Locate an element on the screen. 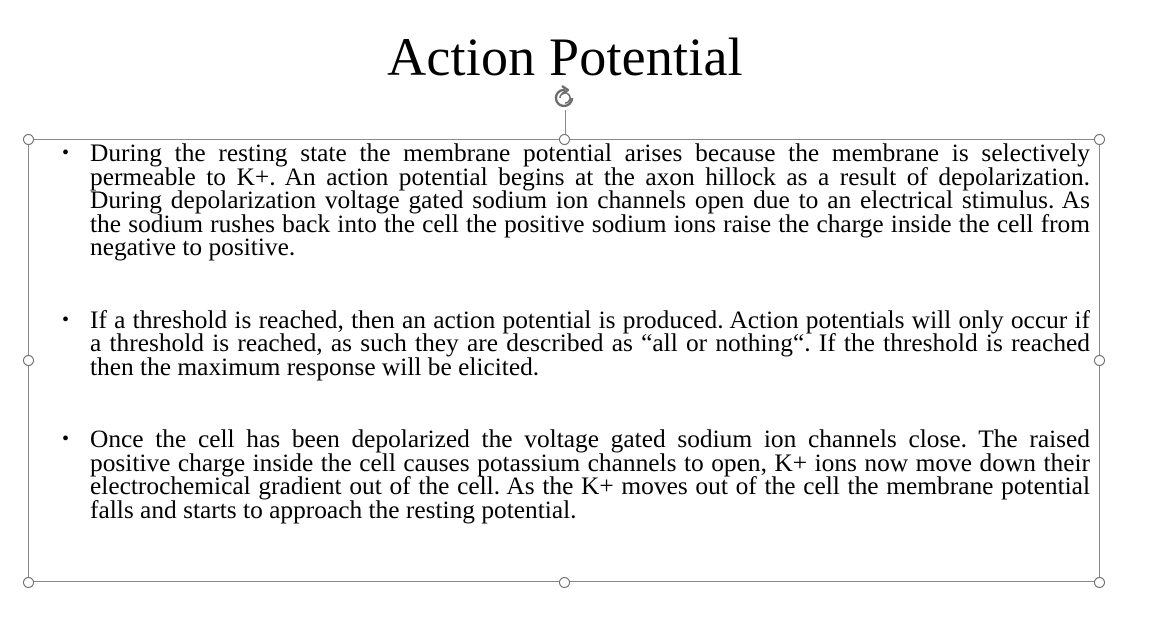  rotate-connector is located at coordinates (565, 122).